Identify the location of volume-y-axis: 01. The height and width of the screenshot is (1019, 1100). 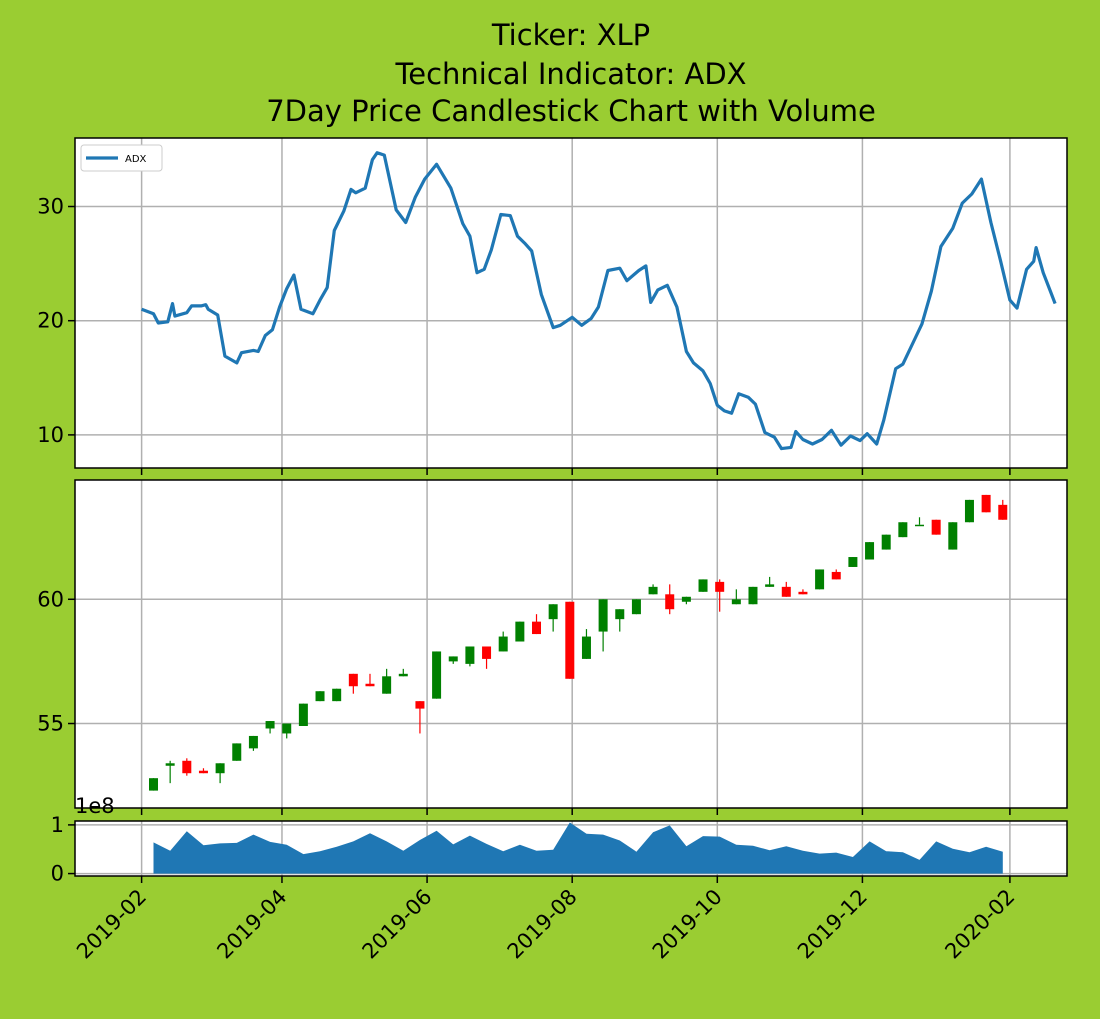
(63, 849).